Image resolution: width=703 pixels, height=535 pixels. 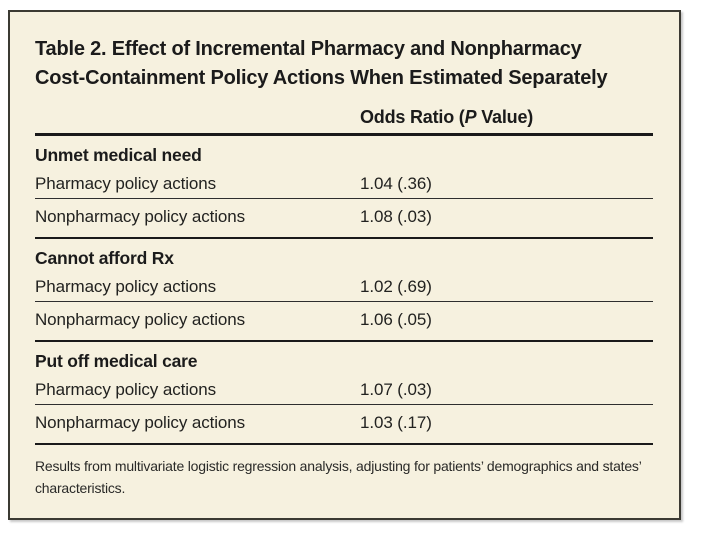 I want to click on section-header: Unmet medical need, so click(x=118, y=155).